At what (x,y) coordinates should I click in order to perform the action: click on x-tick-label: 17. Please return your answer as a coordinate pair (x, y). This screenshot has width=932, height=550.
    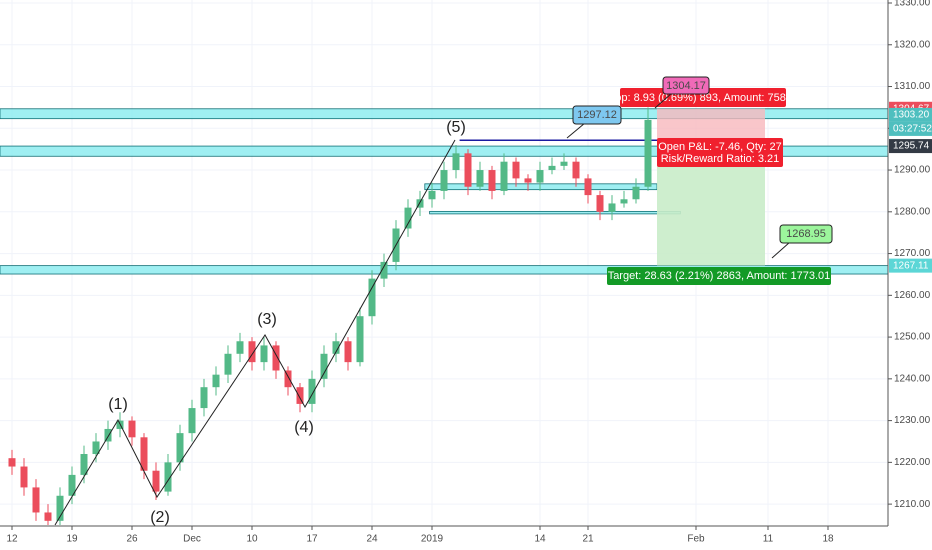
    Looking at the image, I should click on (312, 539).